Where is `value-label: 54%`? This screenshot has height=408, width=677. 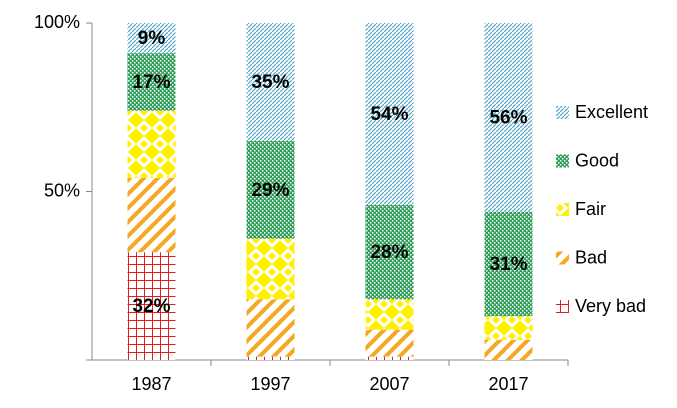
value-label: 54% is located at coordinates (389, 114).